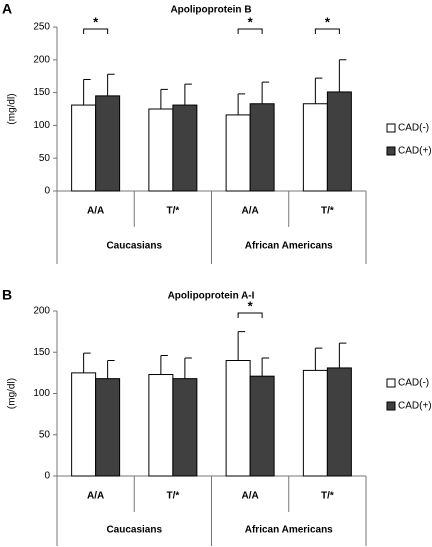 Image resolution: width=432 pixels, height=547 pixels. I want to click on chart-title: Apolipoprotein A-I, so click(211, 296).